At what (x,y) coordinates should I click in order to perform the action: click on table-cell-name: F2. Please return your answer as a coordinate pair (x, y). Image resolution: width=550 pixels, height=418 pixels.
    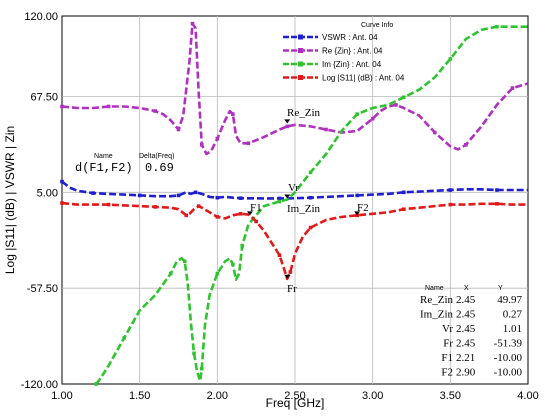
    Looking at the image, I should click on (447, 373).